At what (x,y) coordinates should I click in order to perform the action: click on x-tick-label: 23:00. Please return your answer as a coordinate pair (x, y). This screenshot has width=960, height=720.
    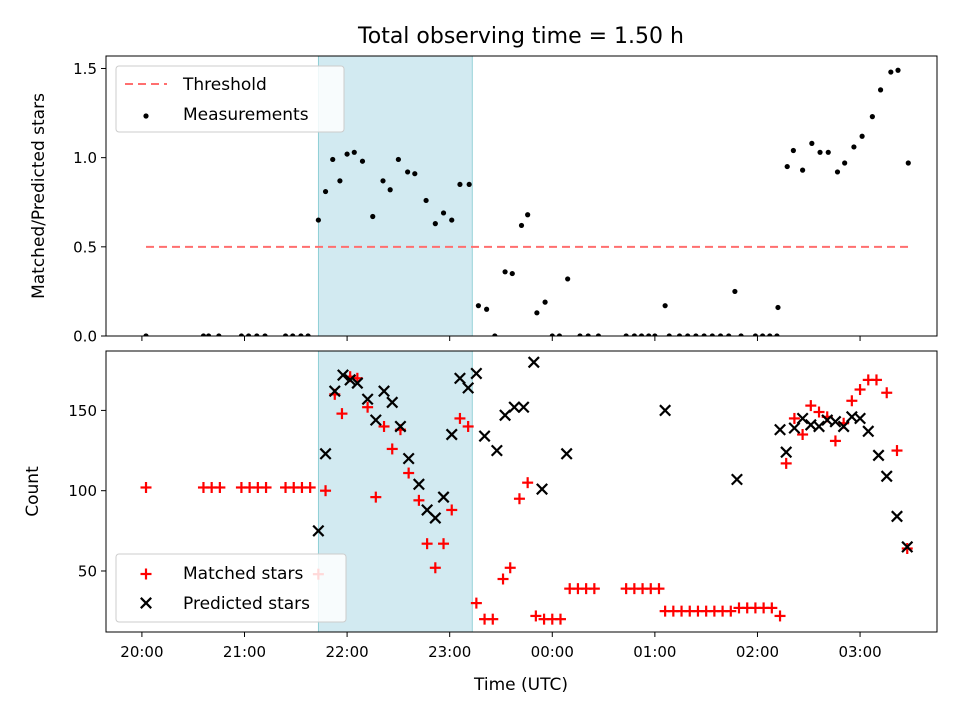
    Looking at the image, I should click on (449, 652).